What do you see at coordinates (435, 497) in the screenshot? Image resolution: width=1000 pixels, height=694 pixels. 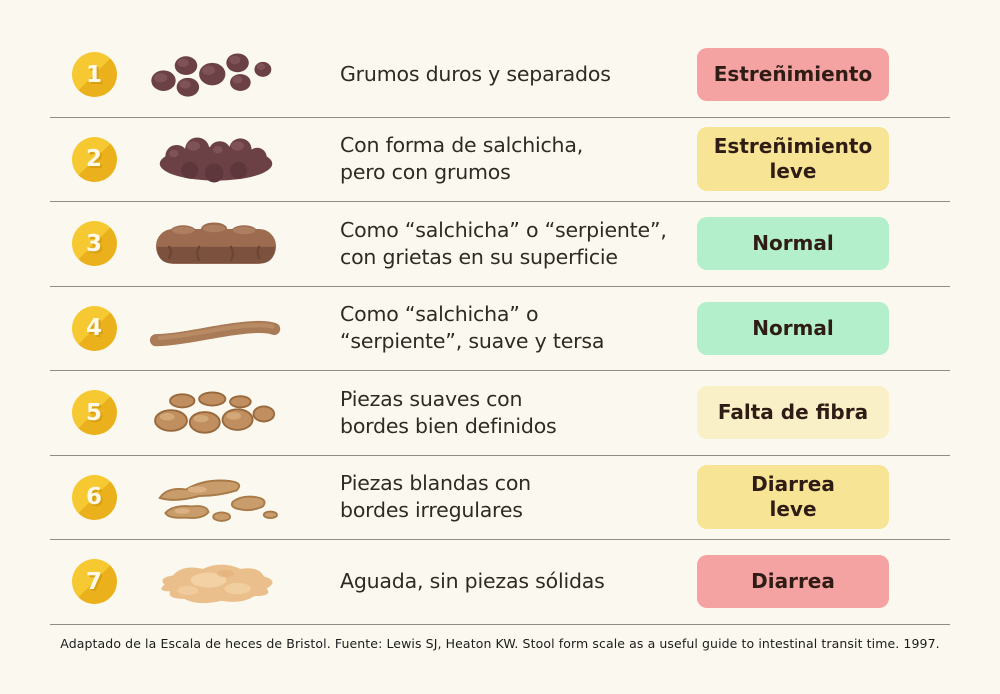 I see `type-6-description: Piezas blandas con bordes irregulares` at bounding box center [435, 497].